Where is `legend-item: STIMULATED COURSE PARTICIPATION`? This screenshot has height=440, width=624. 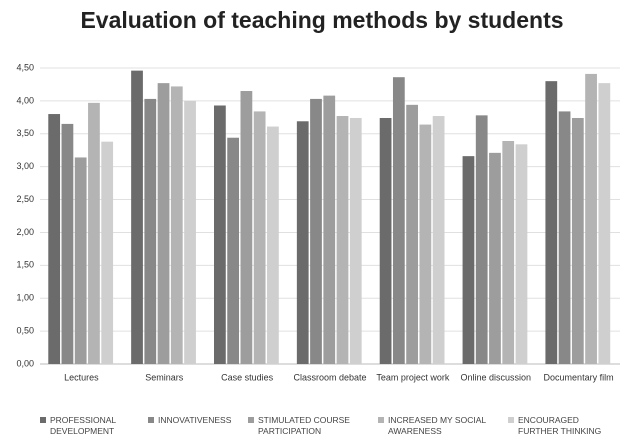 legend-item: STIMULATED COURSE PARTICIPATION is located at coordinates (308, 426).